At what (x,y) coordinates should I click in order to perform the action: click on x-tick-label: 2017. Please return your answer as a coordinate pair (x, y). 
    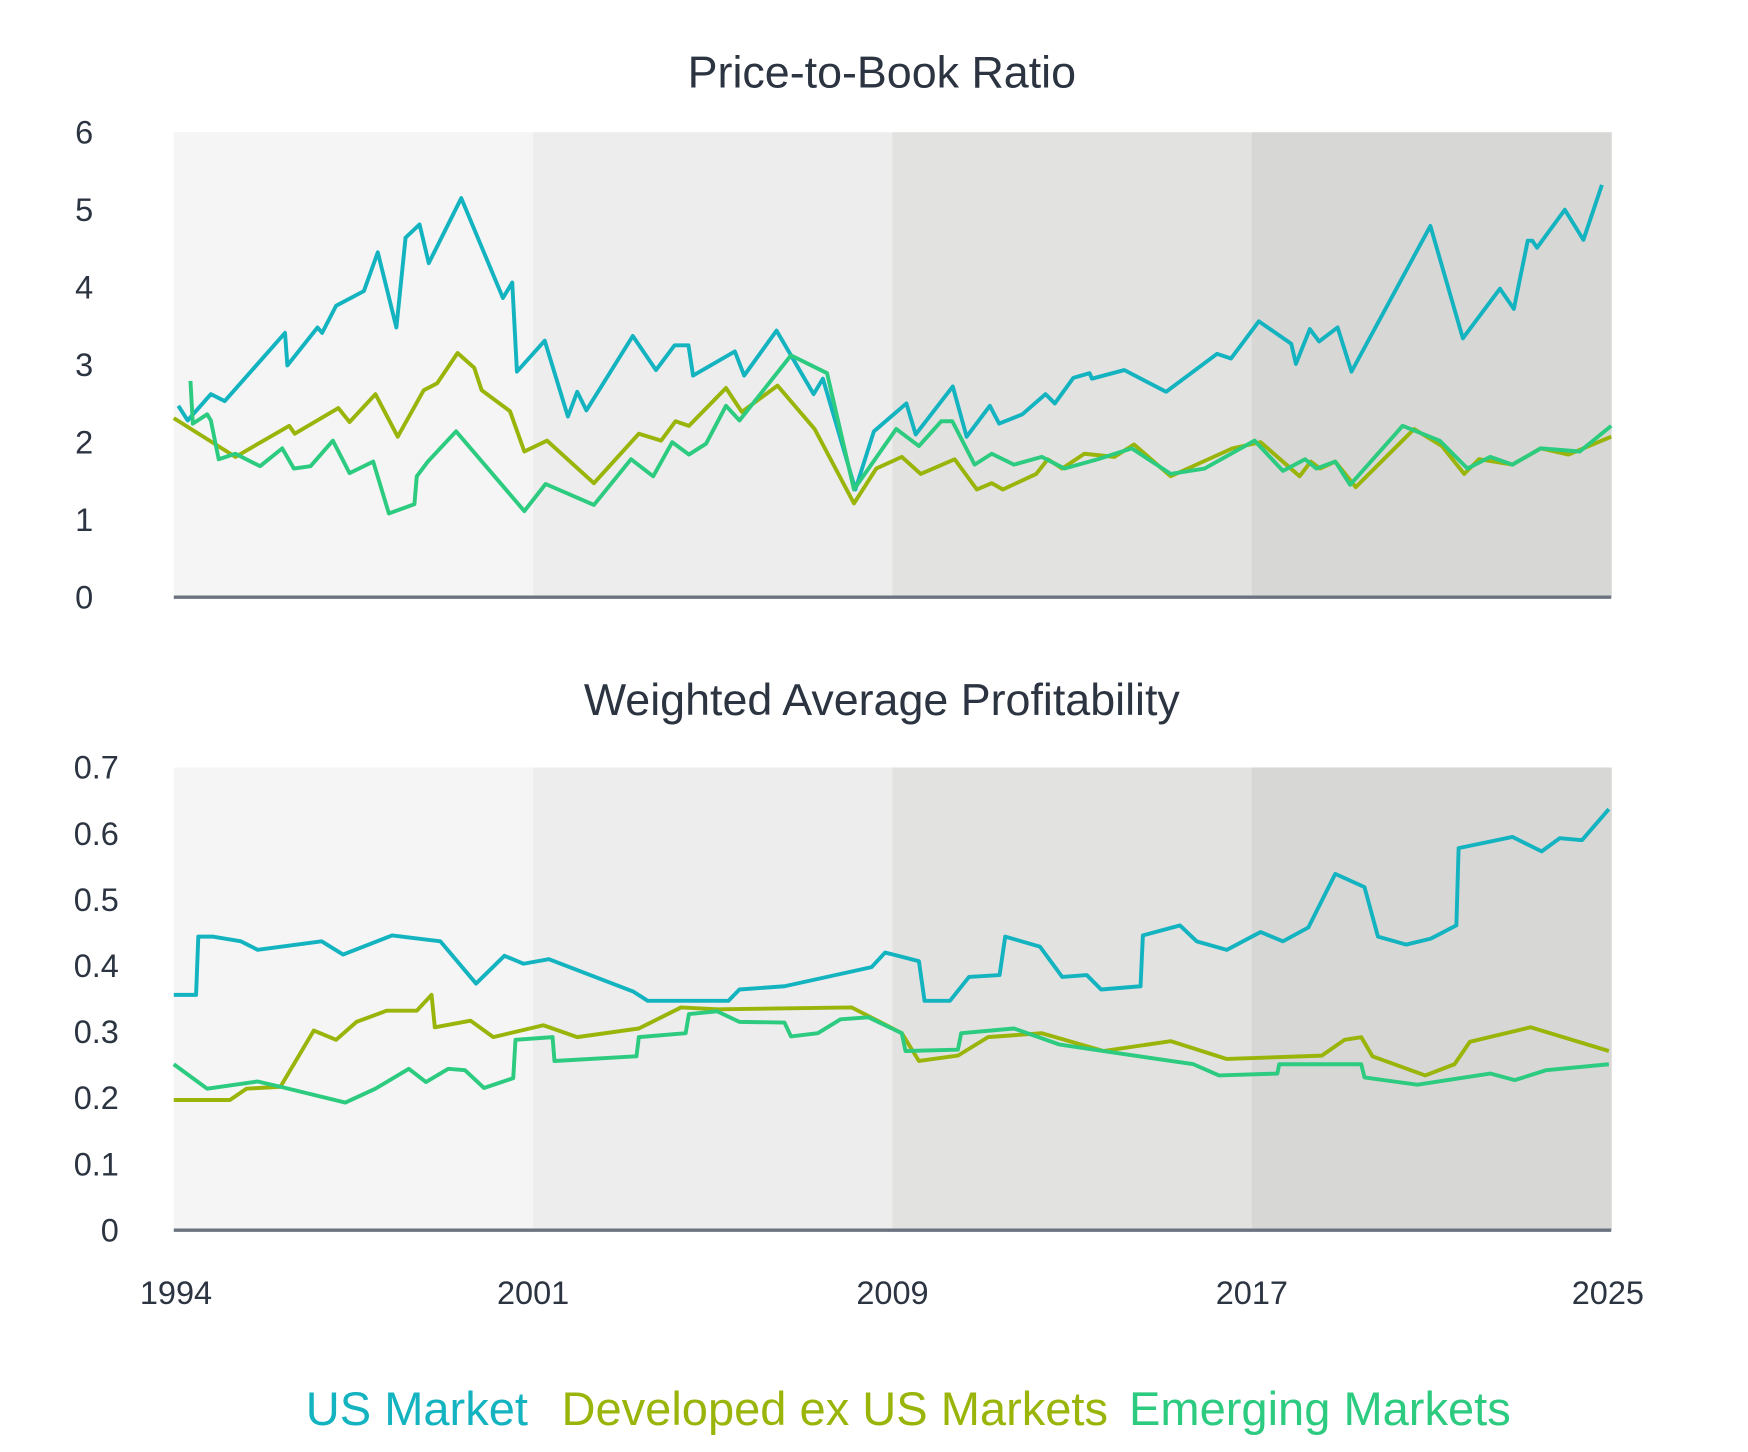
    Looking at the image, I should click on (1252, 1293).